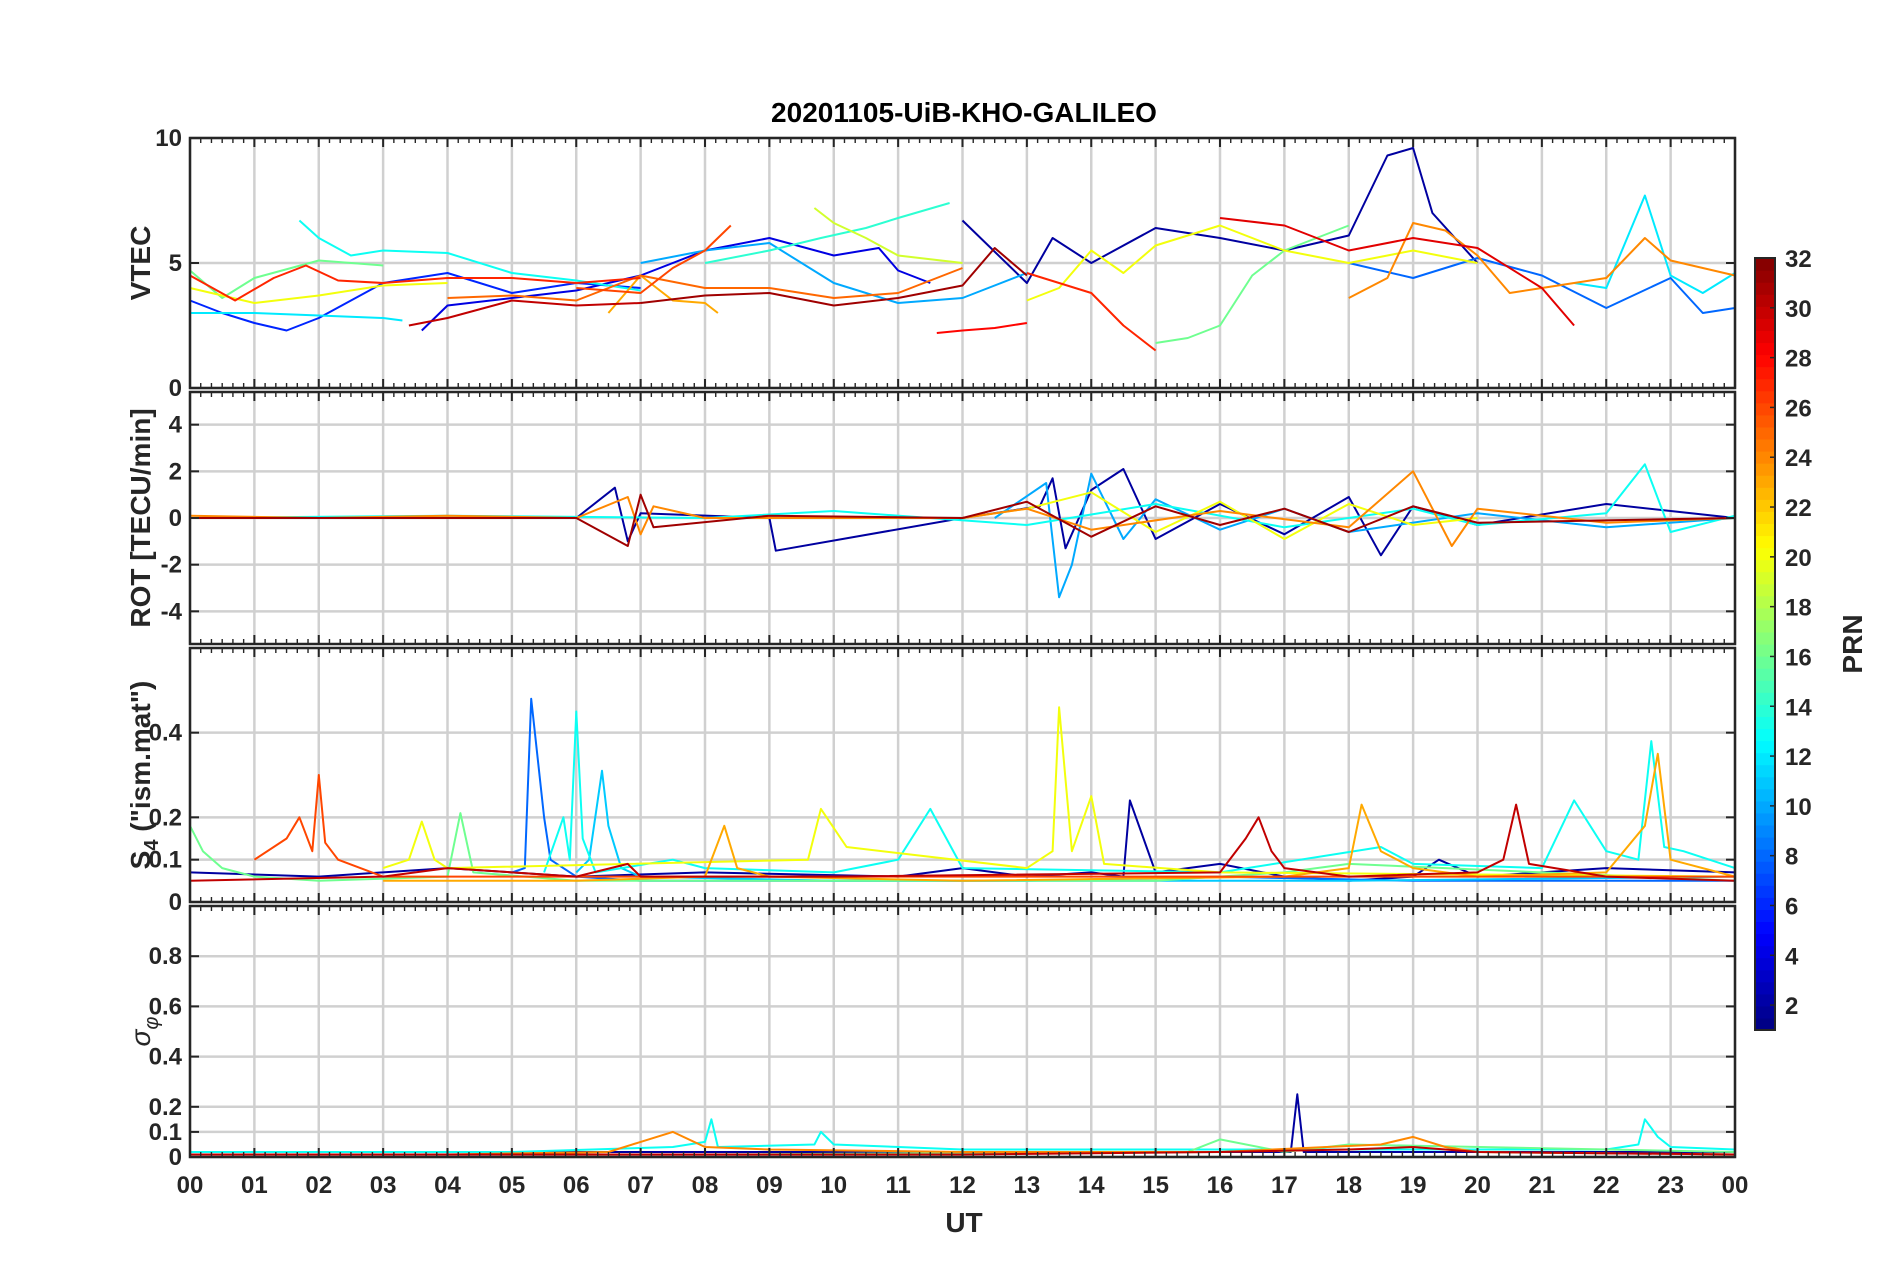 The image size is (1902, 1272). What do you see at coordinates (383, 1185) in the screenshot?
I see `x-tick-label: 03` at bounding box center [383, 1185].